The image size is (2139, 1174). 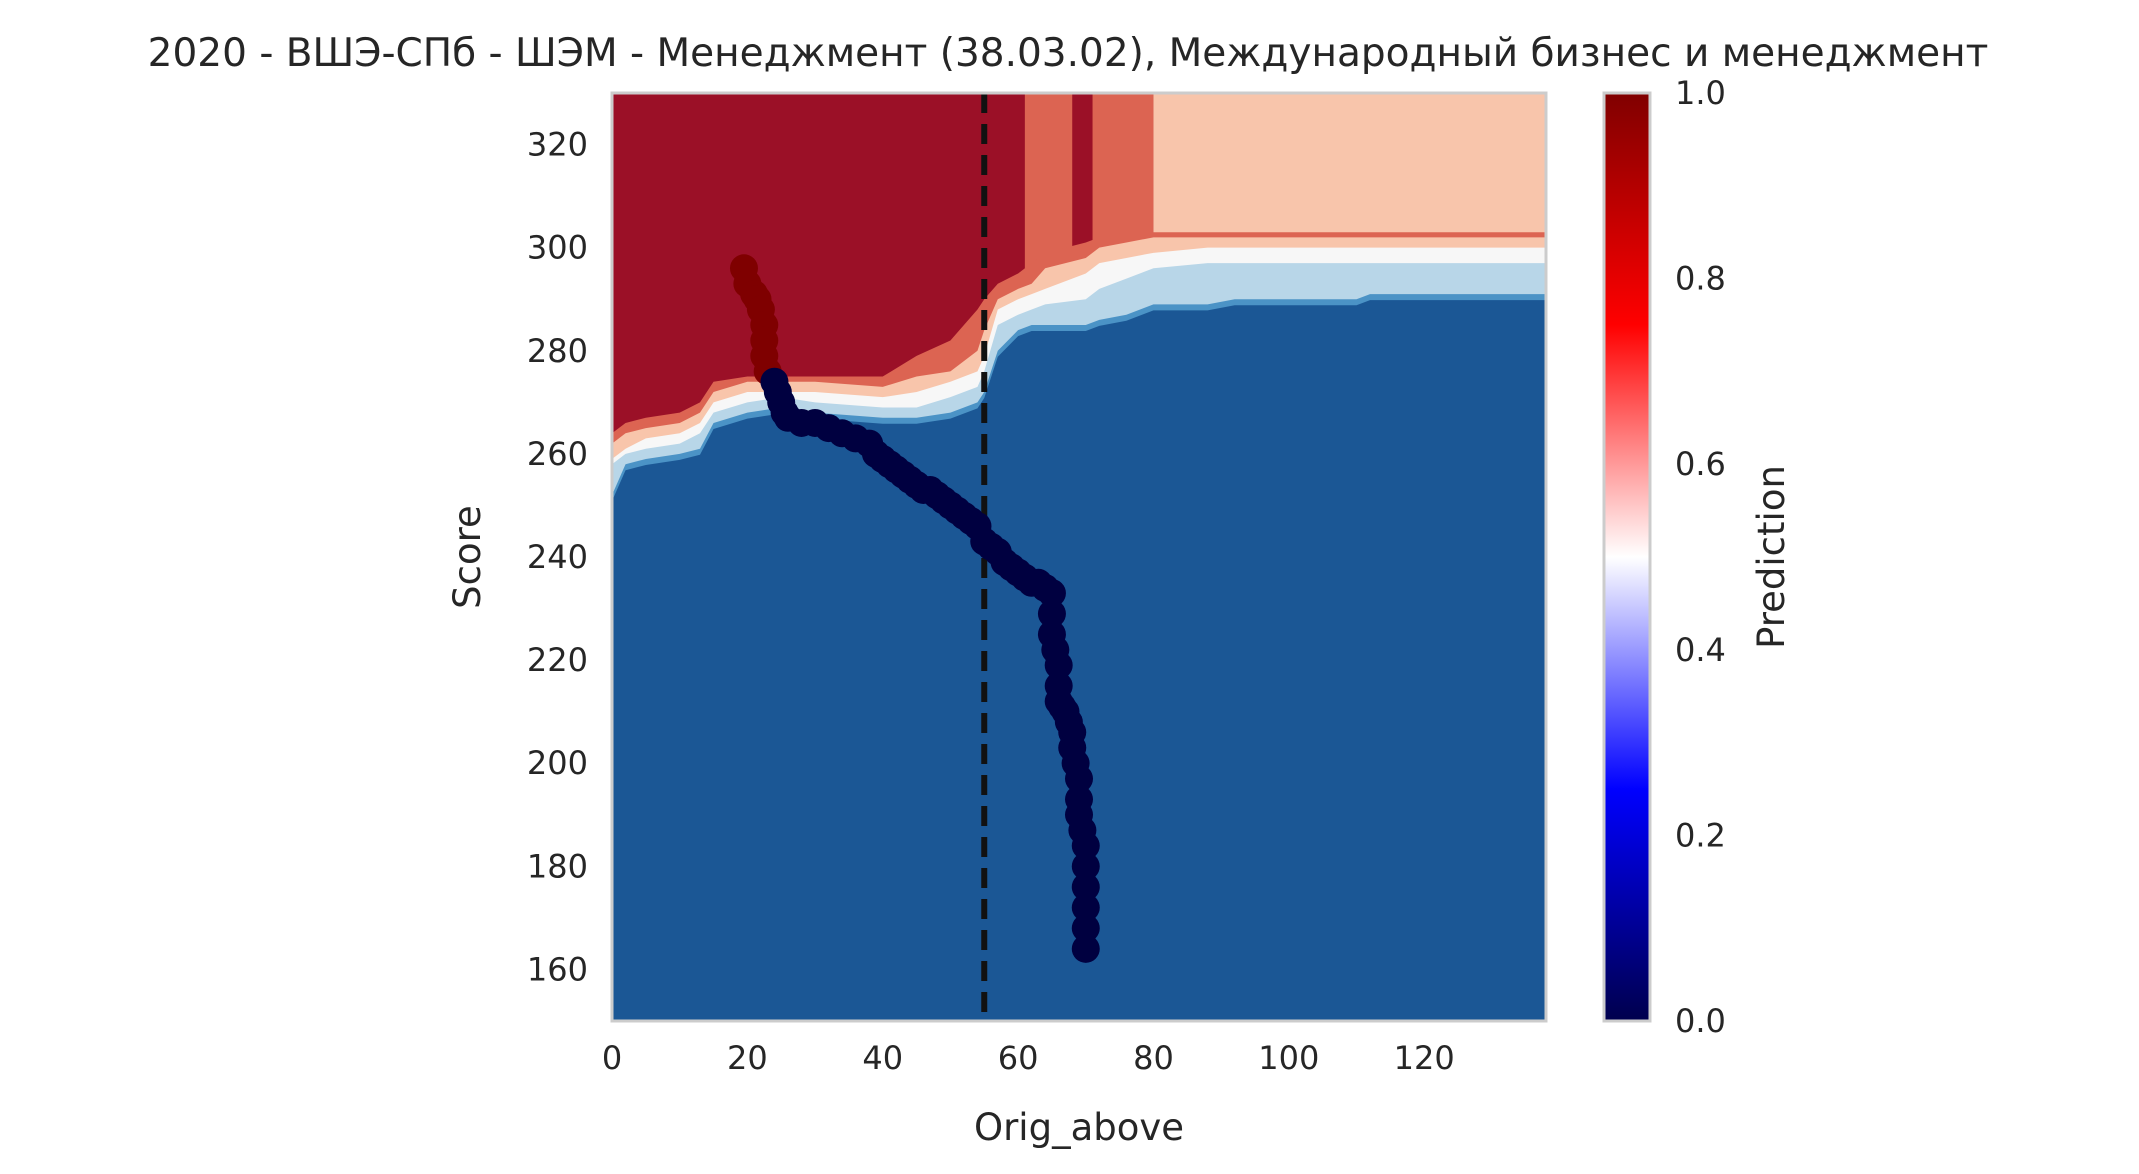 I want to click on y-axis-ticks: 160 180 200 220 240 260 280 300 320, so click(x=557, y=557).